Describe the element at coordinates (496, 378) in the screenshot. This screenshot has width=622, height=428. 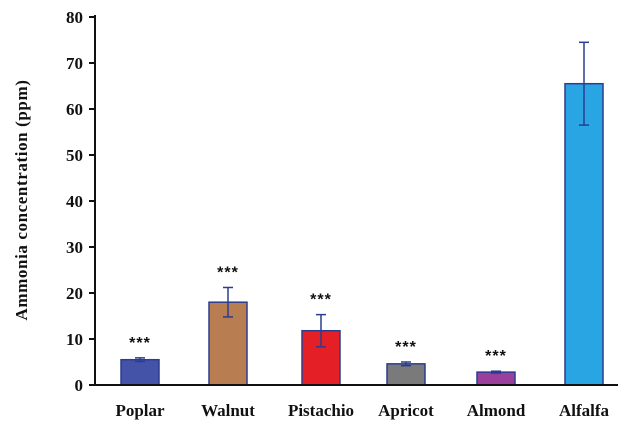
I see `bar-almond` at that location.